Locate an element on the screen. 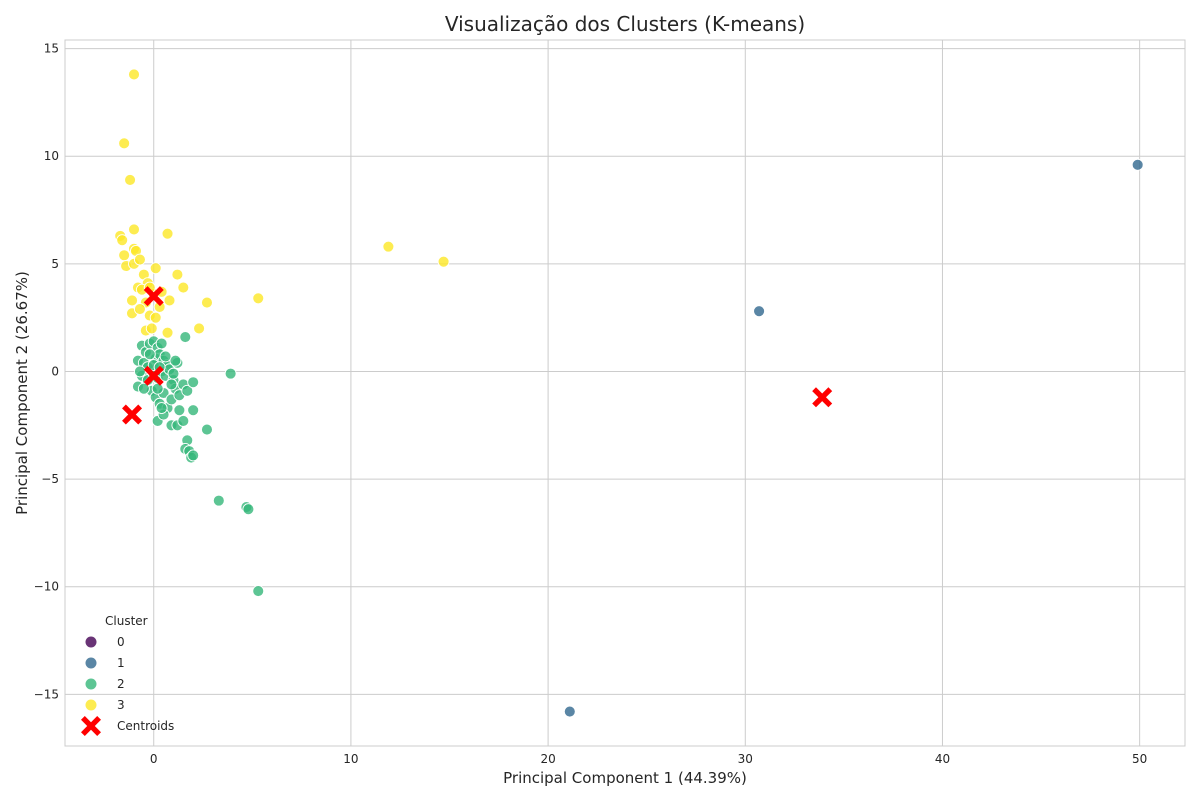 The image size is (1200, 800). y-tick-label: −5 is located at coordinates (50, 479).